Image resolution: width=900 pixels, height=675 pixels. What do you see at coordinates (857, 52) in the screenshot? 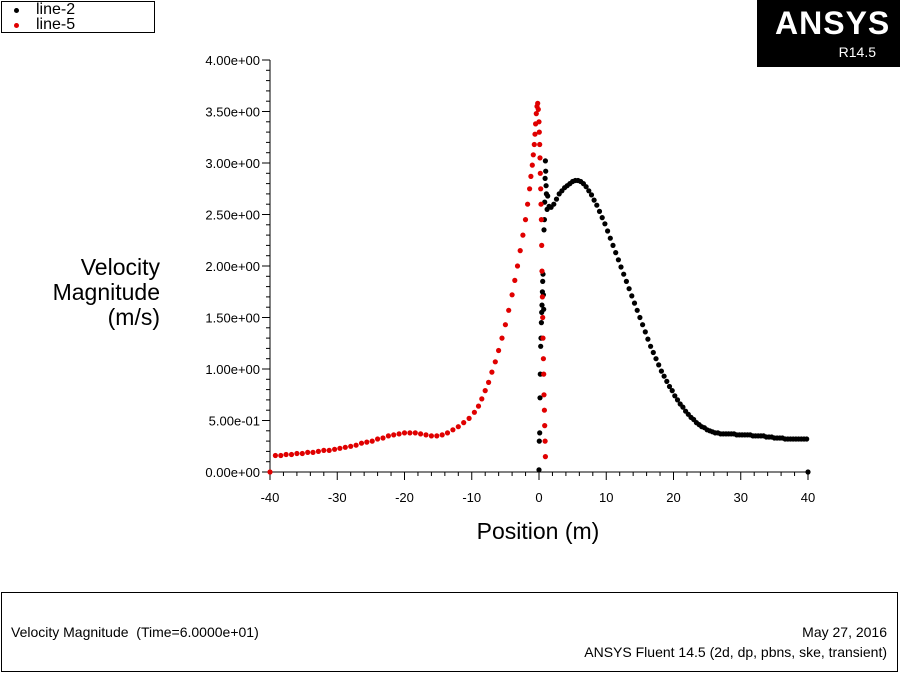
I see `logo-version: R14.5` at bounding box center [857, 52].